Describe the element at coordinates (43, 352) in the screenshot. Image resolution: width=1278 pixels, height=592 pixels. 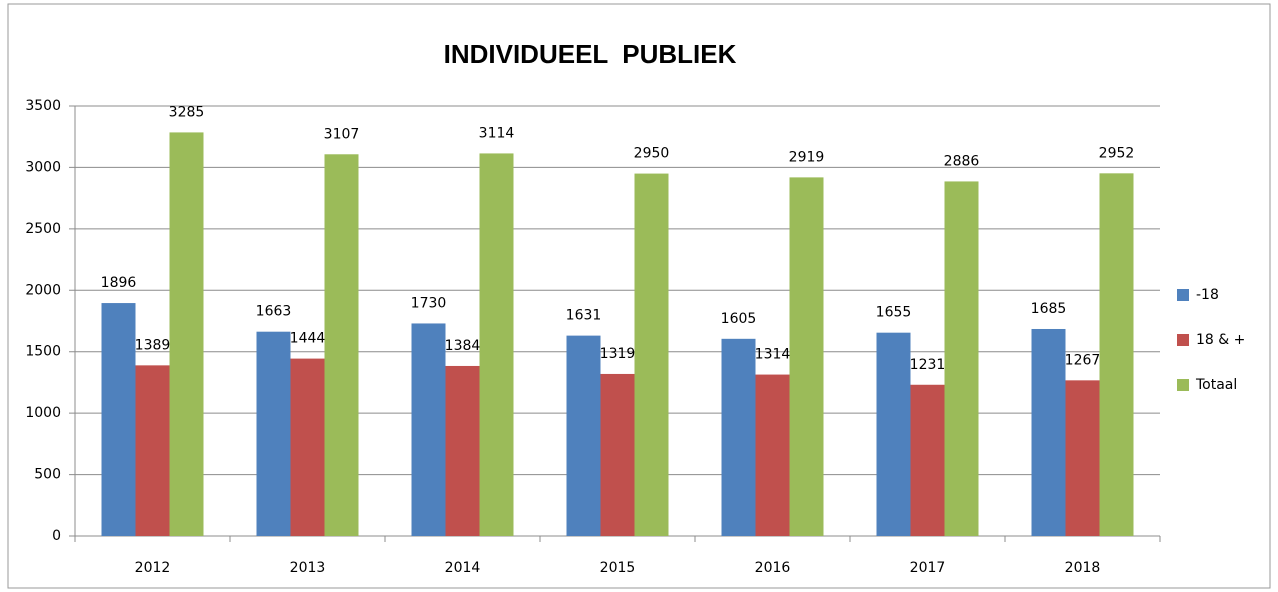
I see `y-tick-label: 1500` at that location.